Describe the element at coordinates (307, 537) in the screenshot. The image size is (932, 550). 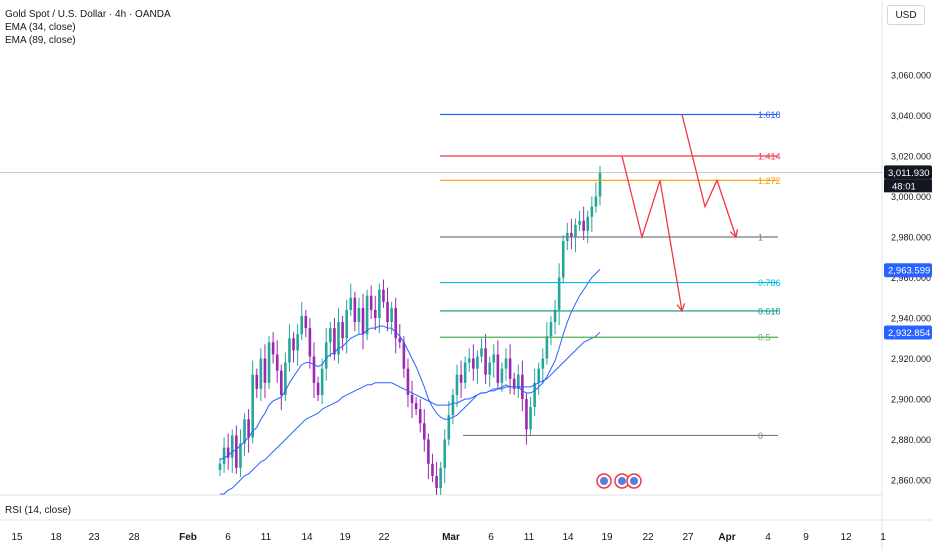
I see `time-tick-label: 14` at that location.